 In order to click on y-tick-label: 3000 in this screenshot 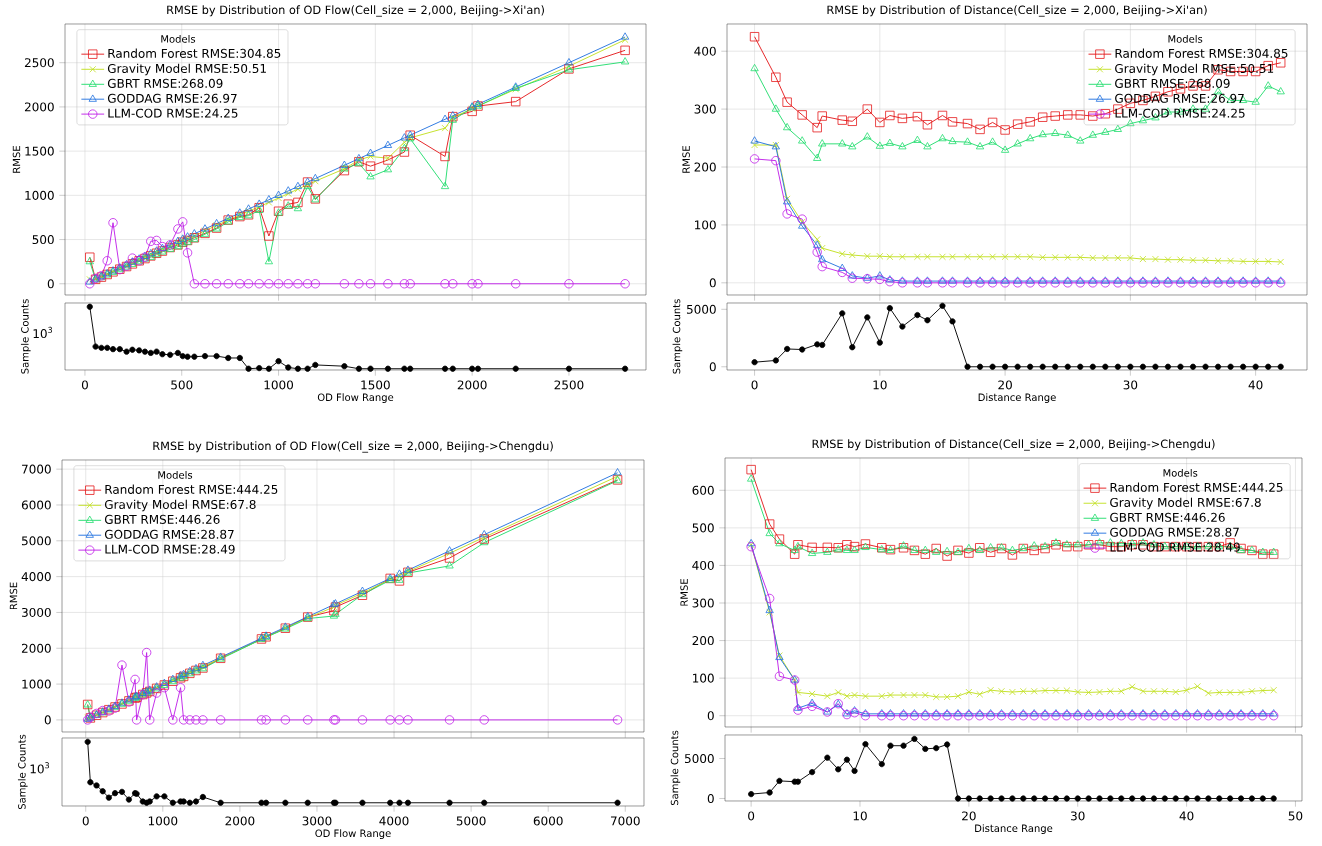, I will do `click(36, 612)`.